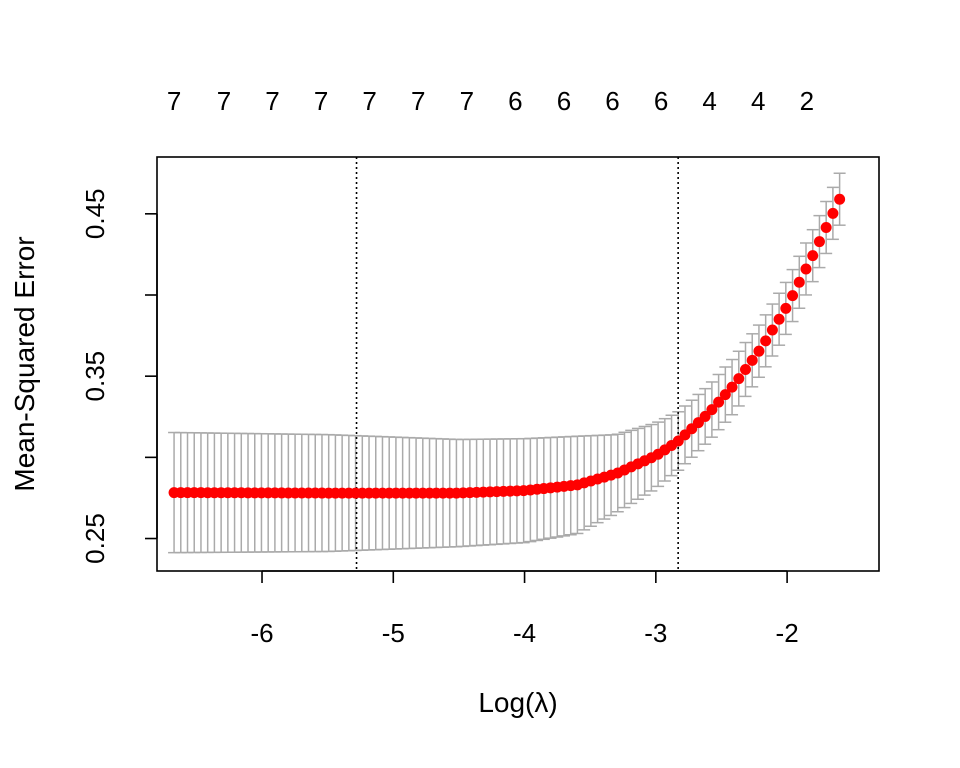 The image size is (960, 768). I want to click on top-axis: 7 7 7 7 7 7 7 6 6 6 6 4 4 2, so click(490, 101).